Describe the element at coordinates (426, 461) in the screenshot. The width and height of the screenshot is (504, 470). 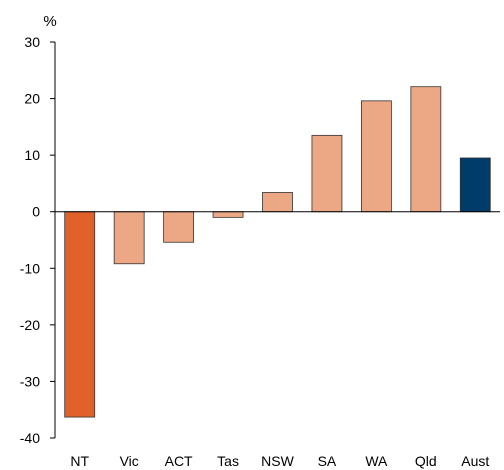
I see `x-tick-label: Qld` at that location.